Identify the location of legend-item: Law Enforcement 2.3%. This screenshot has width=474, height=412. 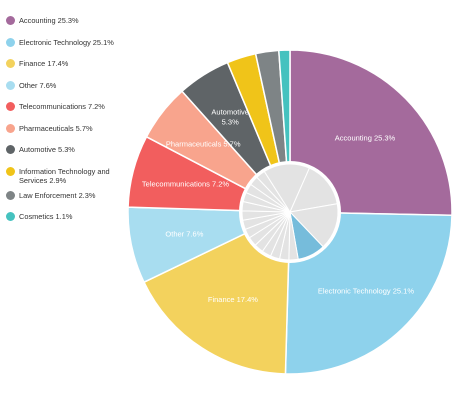
(66, 199).